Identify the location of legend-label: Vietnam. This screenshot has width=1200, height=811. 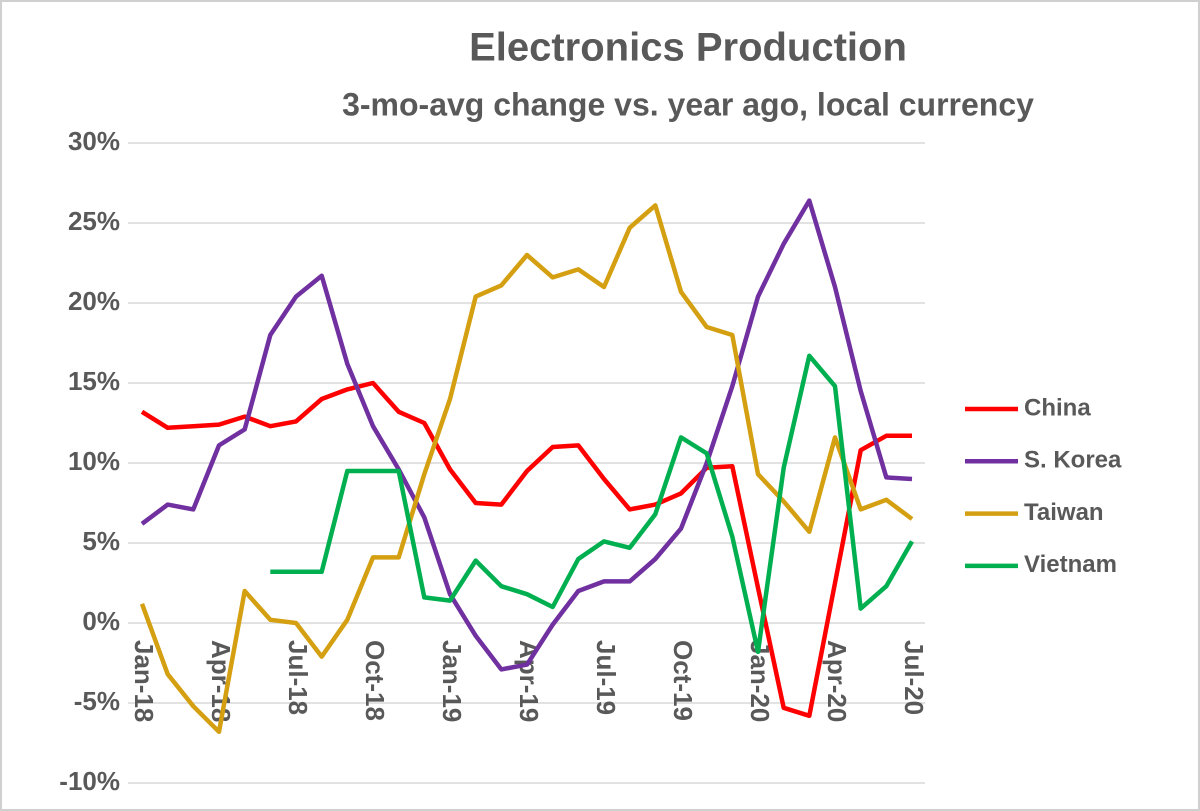
(1070, 564).